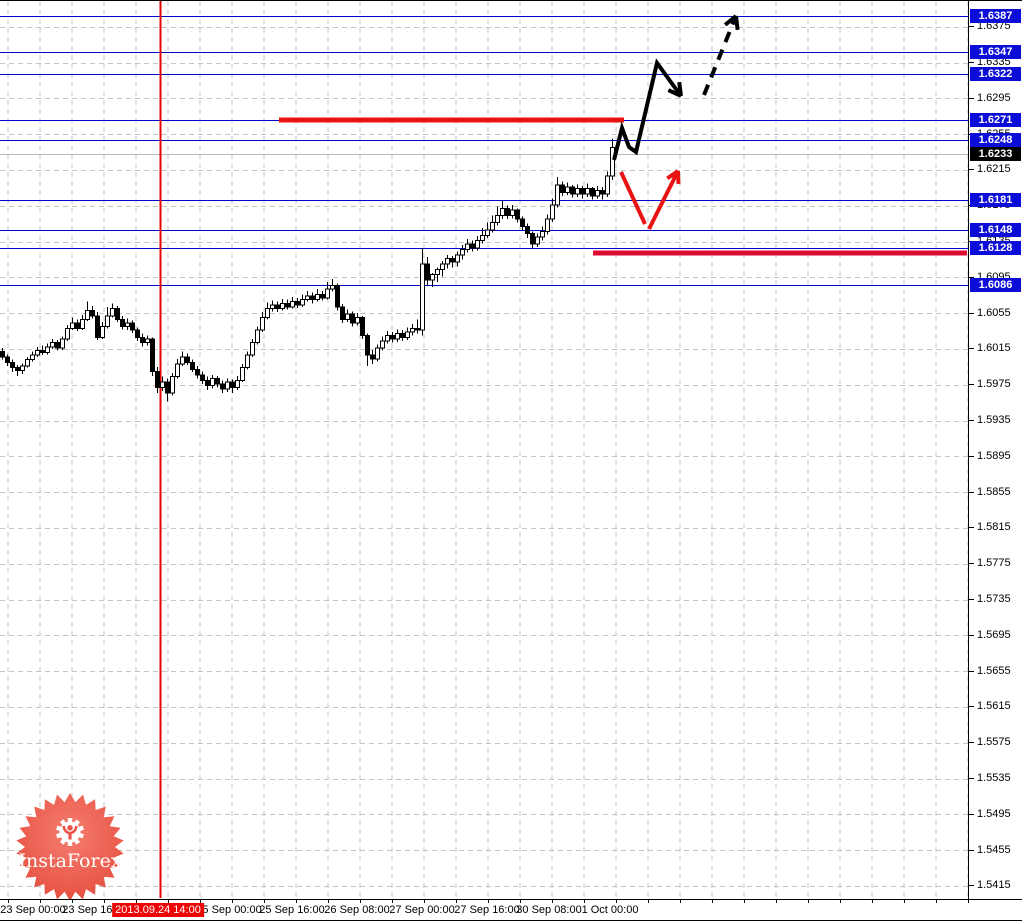  I want to click on price-level-badge: 1.6322, so click(995, 74).